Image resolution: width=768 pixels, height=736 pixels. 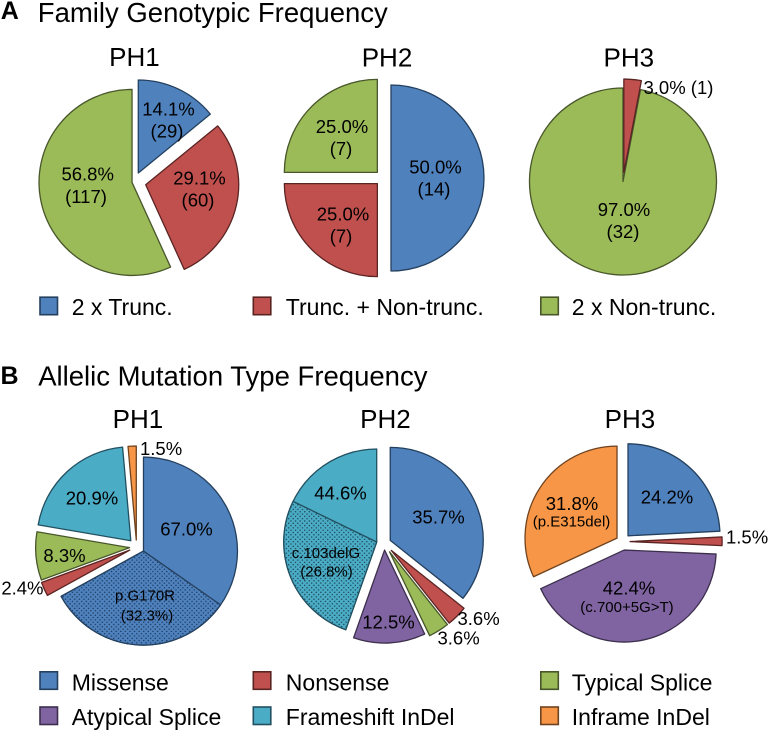 What do you see at coordinates (87, 174) in the screenshot?
I see `svg-text: 56.8%` at bounding box center [87, 174].